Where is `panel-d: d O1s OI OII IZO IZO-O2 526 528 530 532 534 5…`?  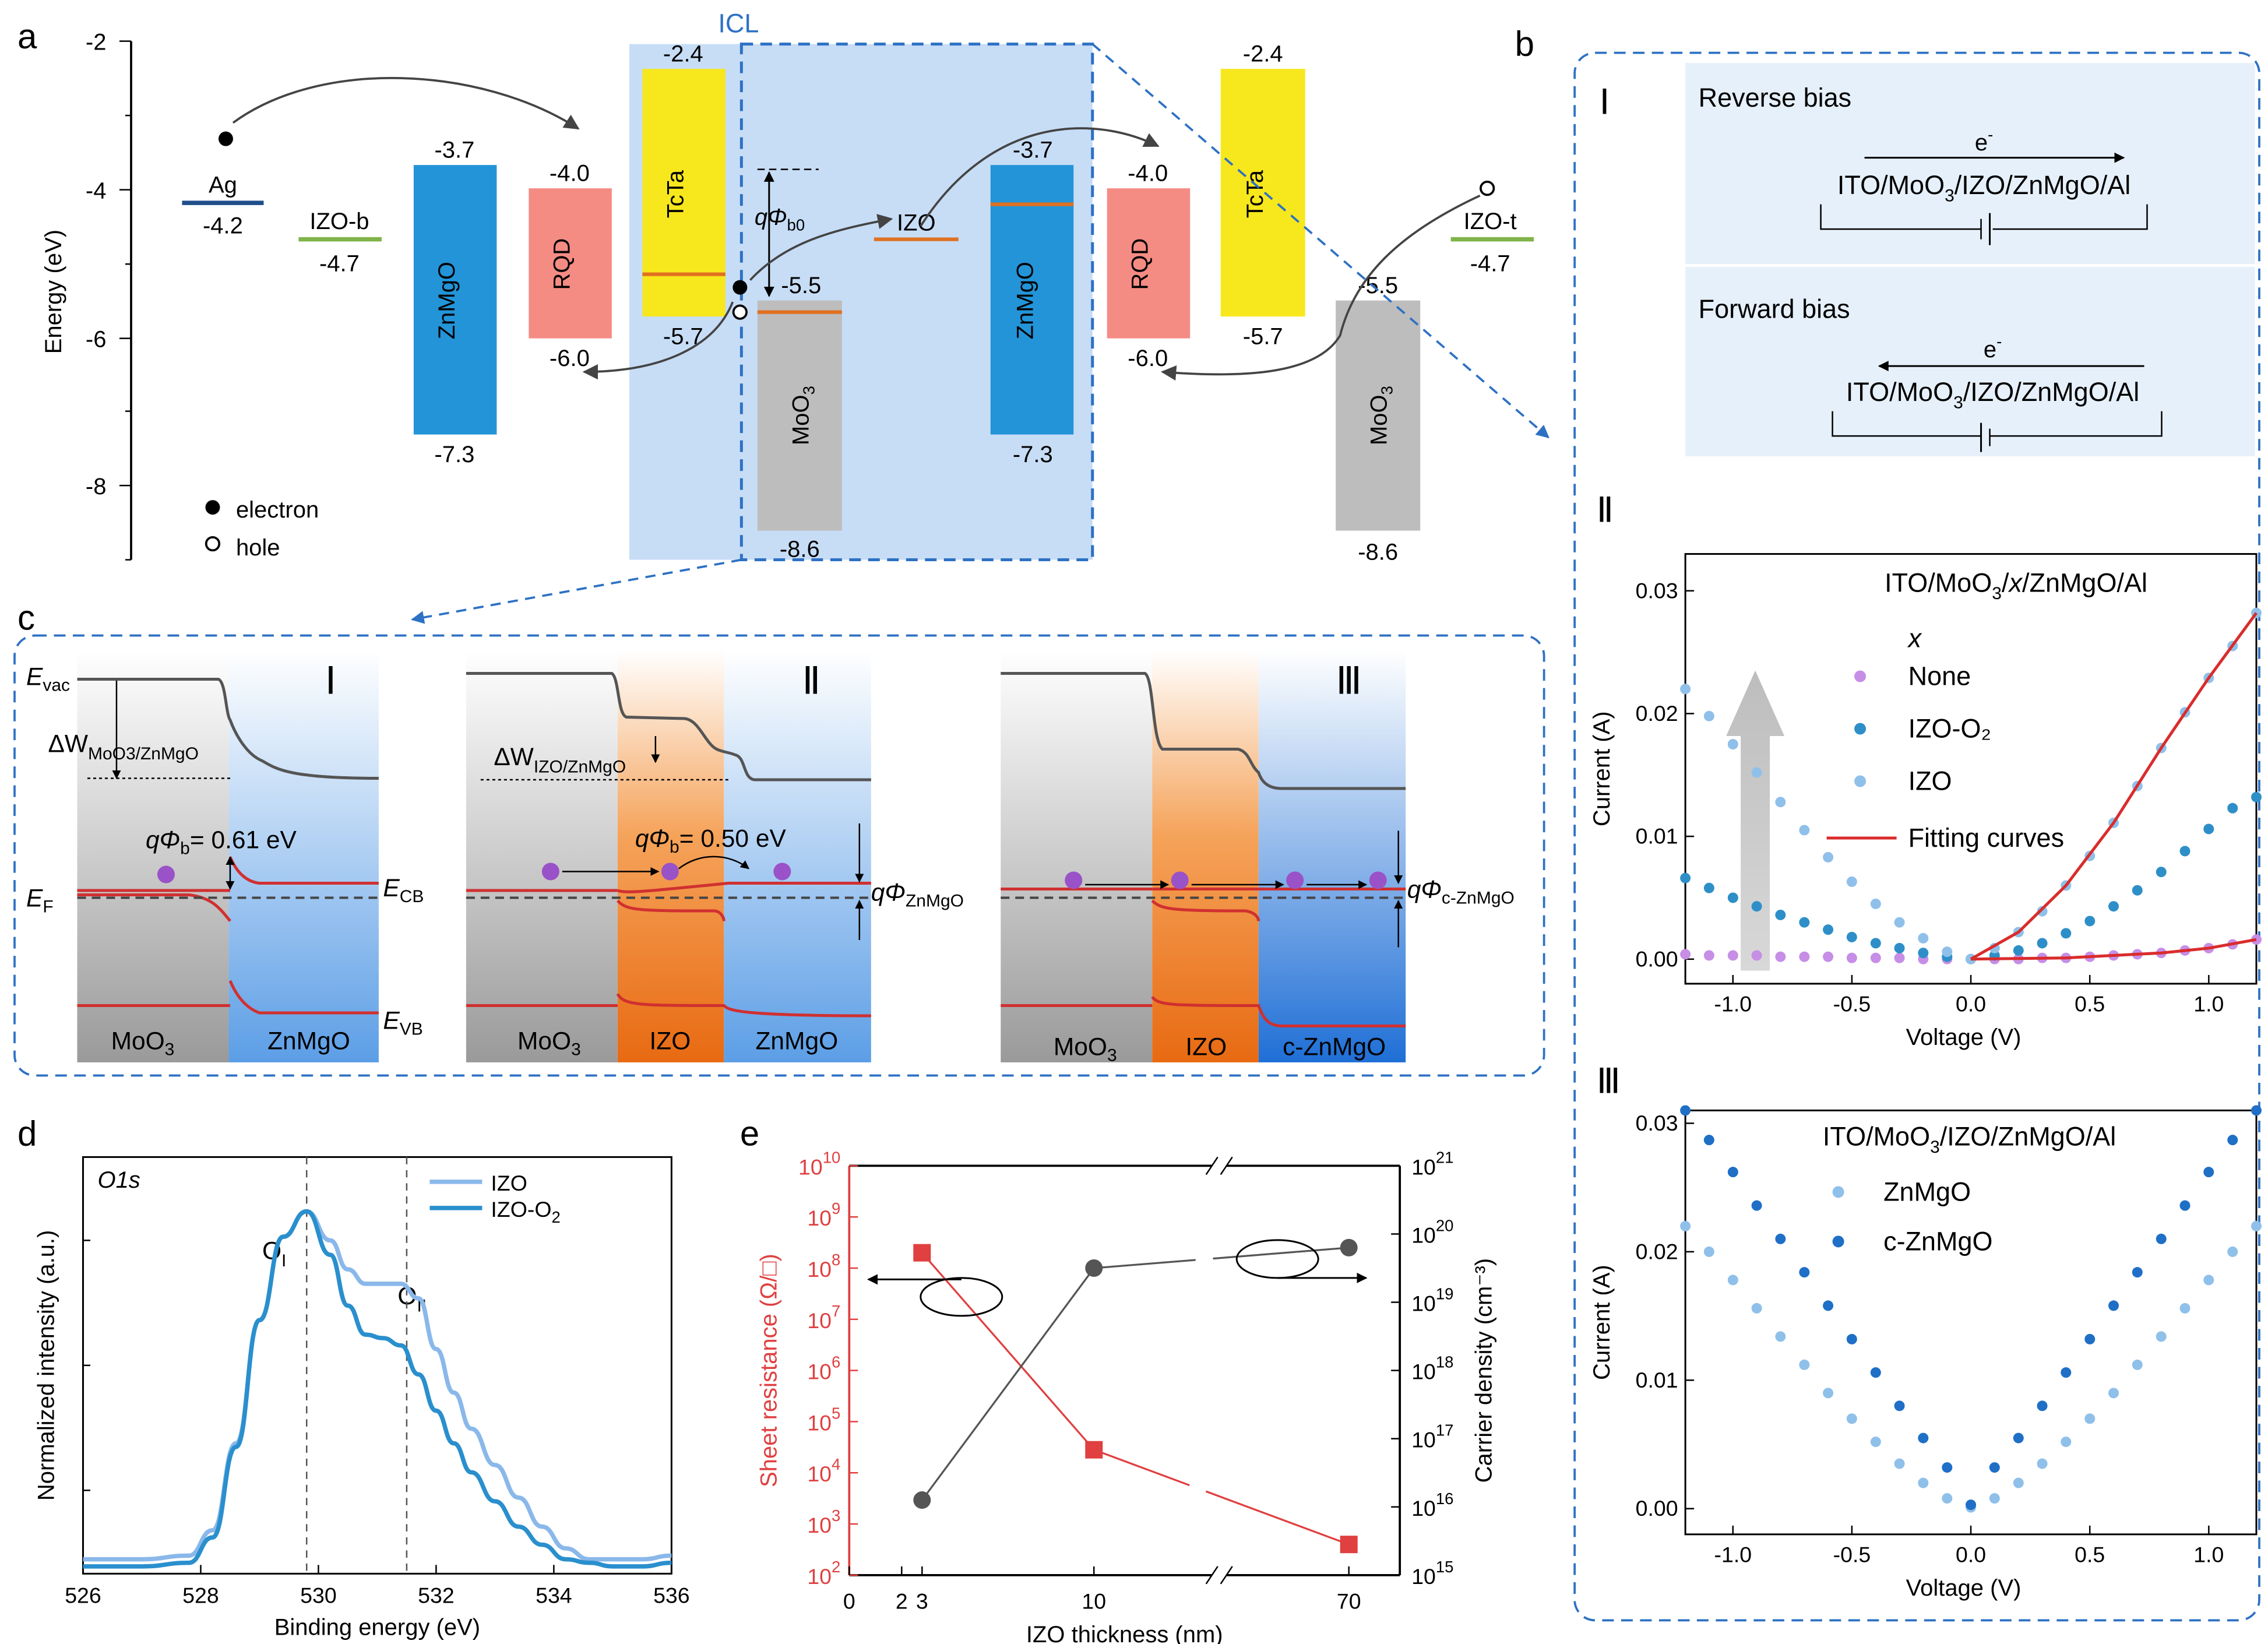 panel-d: d O1s OI OII IZO IZO-O2 526 528 530 532 534 5… is located at coordinates (353, 1377).